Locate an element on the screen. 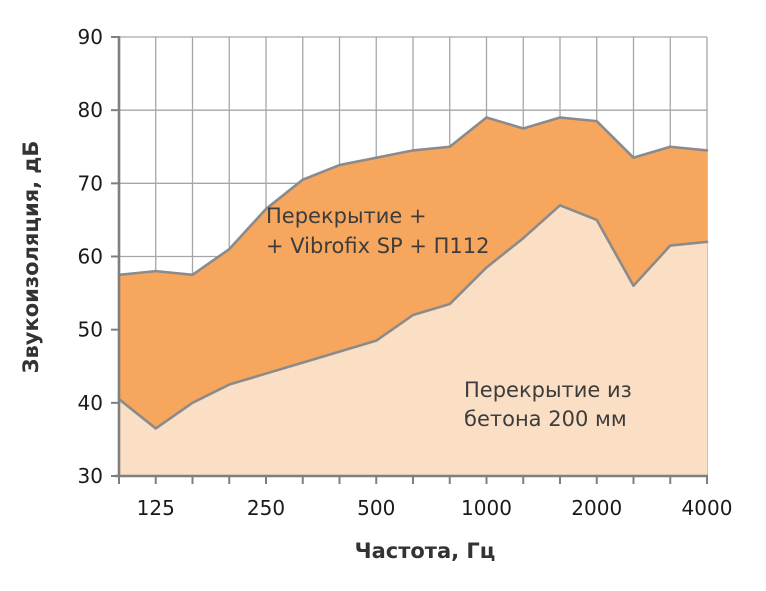 This screenshot has width=766, height=591. x-tick-label: 2000 is located at coordinates (596, 508).